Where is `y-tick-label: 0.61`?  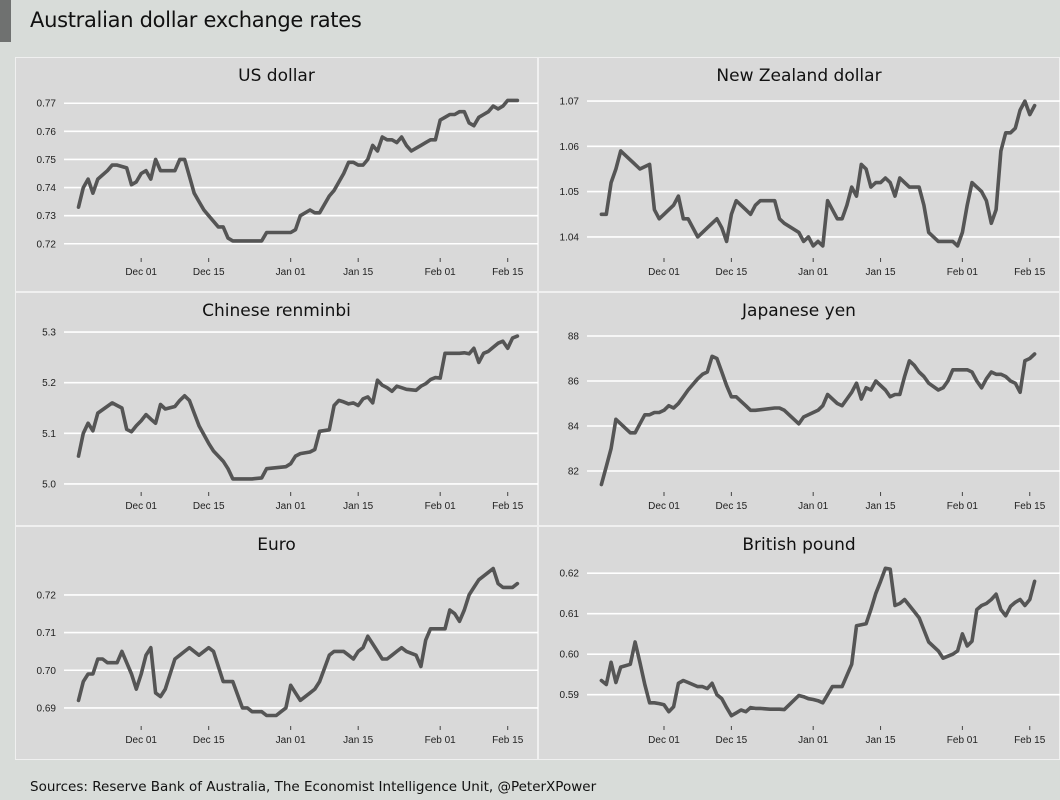
y-tick-label: 0.61 is located at coordinates (570, 614).